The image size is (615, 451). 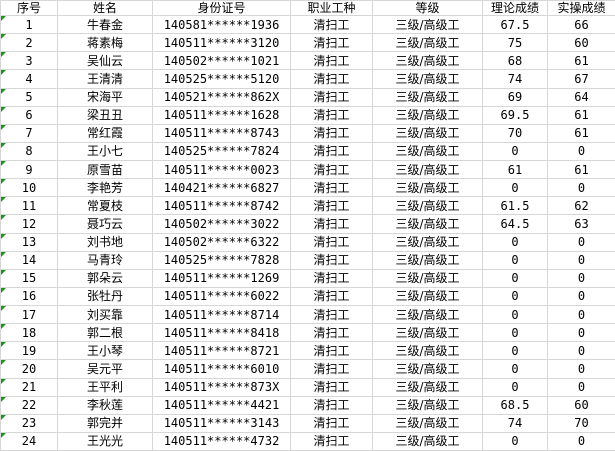 I want to click on cell-index: 6, so click(x=29, y=115).